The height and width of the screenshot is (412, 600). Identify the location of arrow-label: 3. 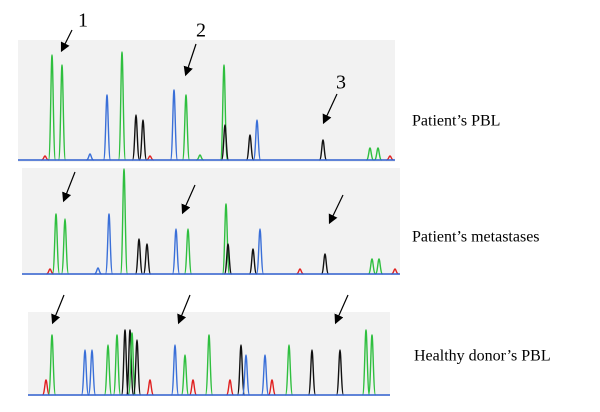
(341, 83).